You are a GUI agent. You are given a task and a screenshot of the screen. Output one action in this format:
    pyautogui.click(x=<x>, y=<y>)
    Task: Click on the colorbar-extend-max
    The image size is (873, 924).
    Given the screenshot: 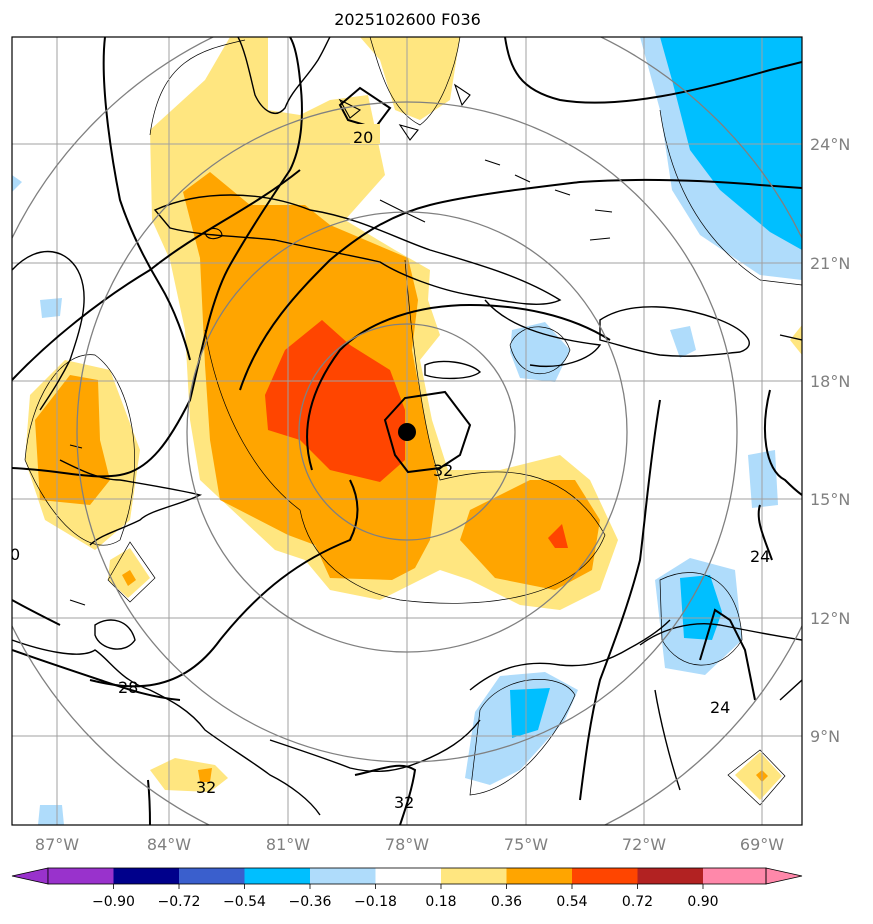 What is the action you would take?
    pyautogui.click(x=784, y=876)
    